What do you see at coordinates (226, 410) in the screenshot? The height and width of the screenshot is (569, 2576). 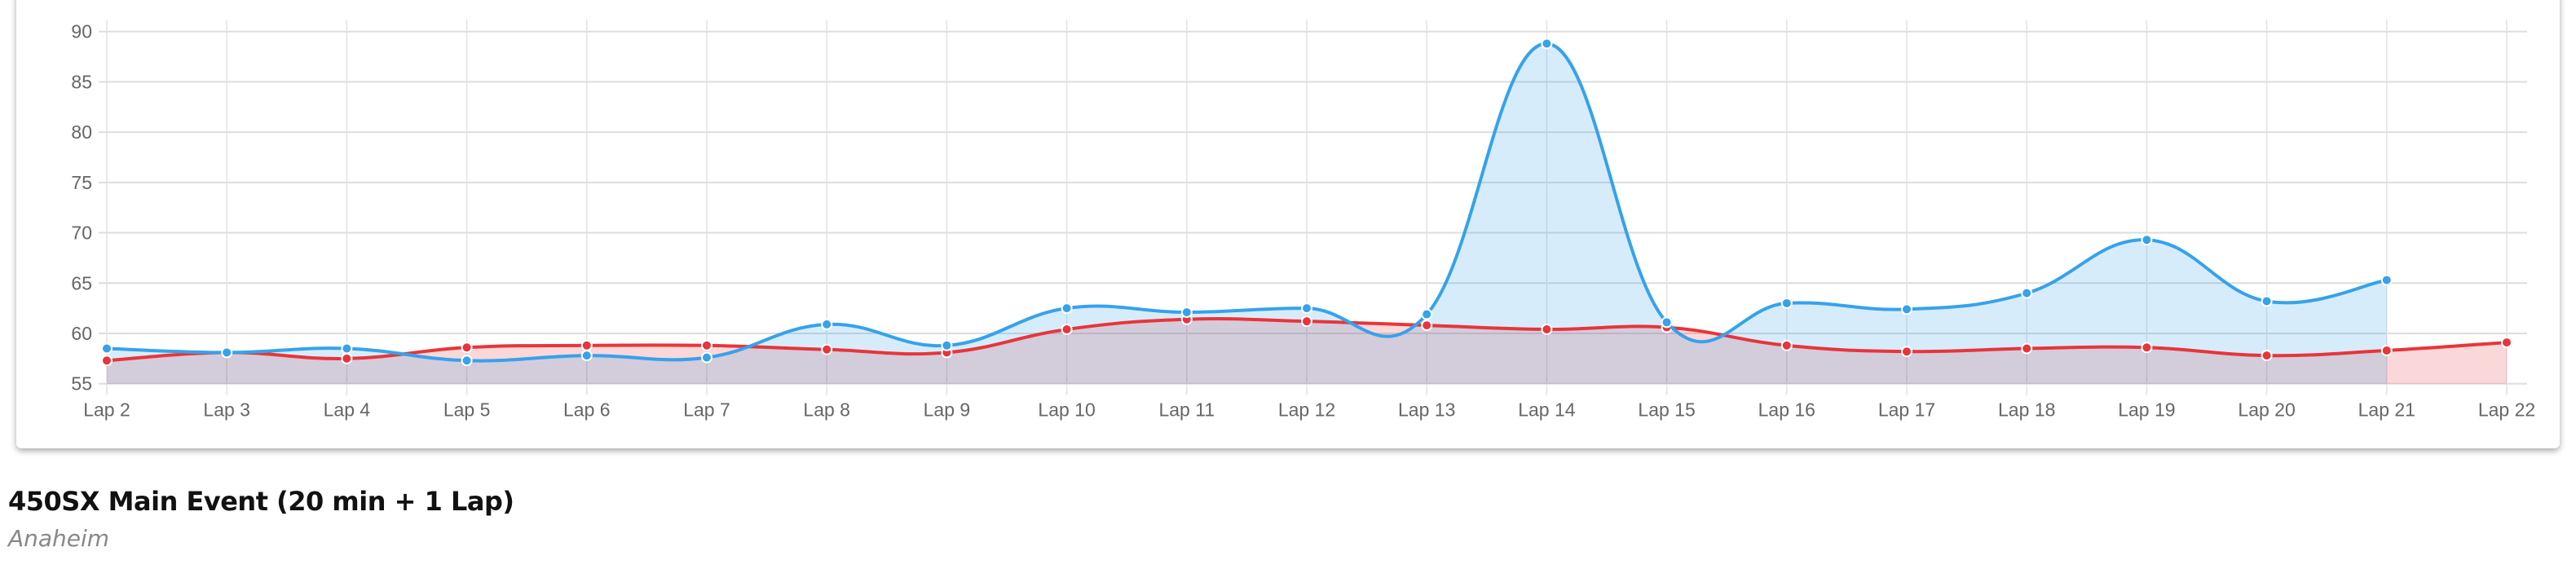 I see `x-tick-label: Lap 3` at bounding box center [226, 410].